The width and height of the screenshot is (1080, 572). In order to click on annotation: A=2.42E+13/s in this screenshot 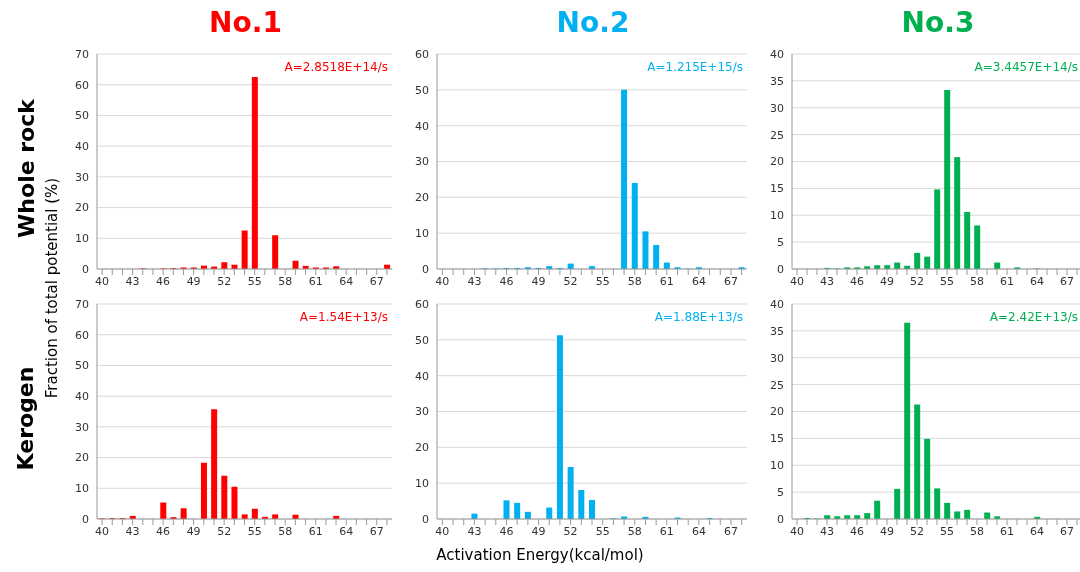, I will do `click(1033, 317)`.